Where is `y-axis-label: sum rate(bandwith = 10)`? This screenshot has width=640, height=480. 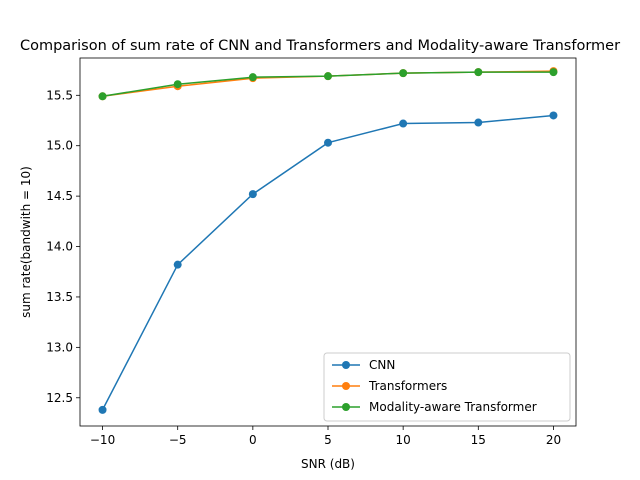 y-axis-label: sum rate(bandwith = 10) is located at coordinates (26, 242).